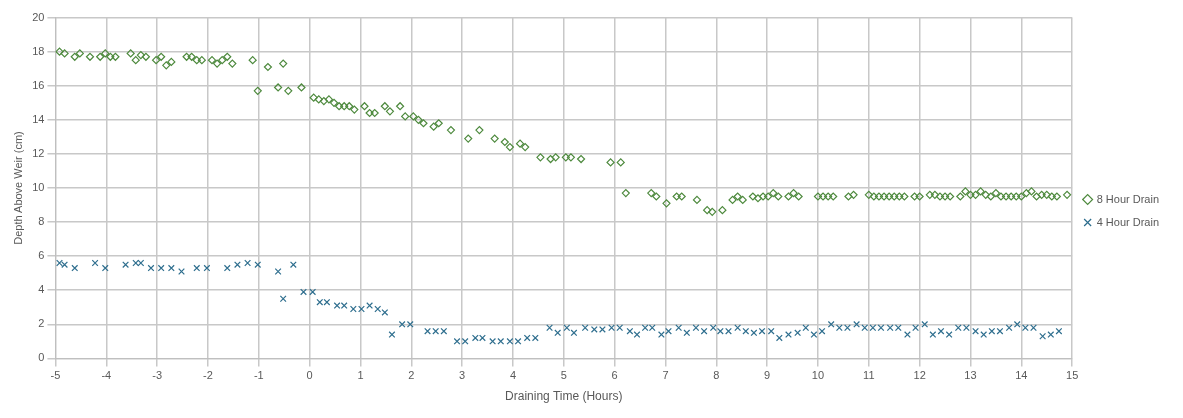  I want to click on x-tick-label: 8, so click(716, 375).